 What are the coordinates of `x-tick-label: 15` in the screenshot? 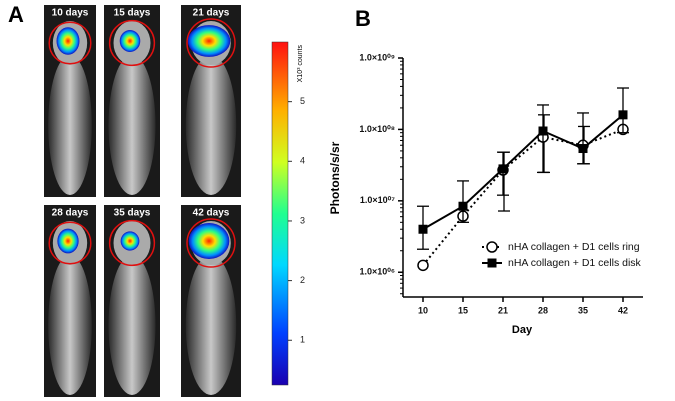 It's located at (463, 310).